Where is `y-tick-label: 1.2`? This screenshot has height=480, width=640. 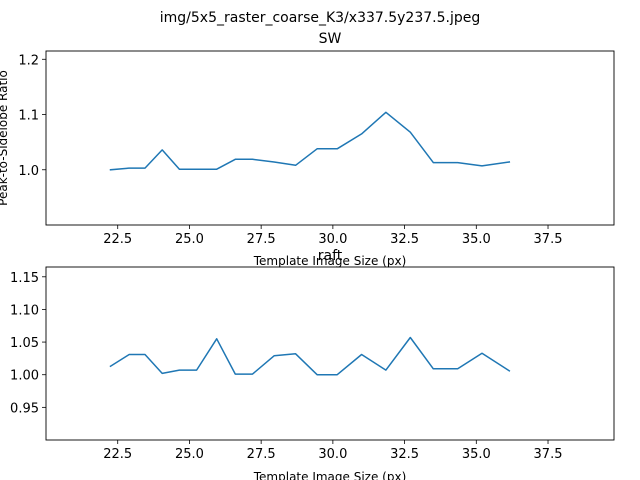
y-tick-label: 1.2 is located at coordinates (28, 60).